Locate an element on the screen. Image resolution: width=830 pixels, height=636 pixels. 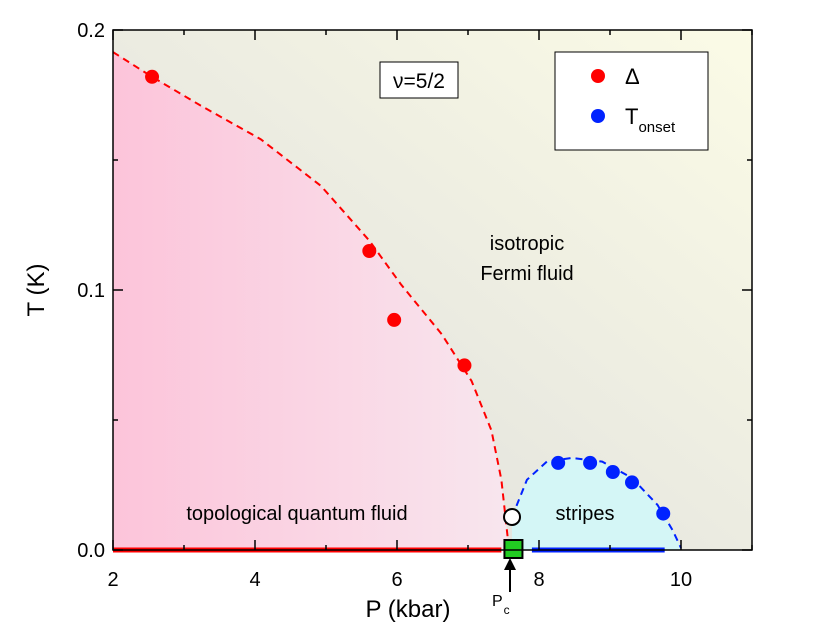
pc-label: Pc is located at coordinates (501, 605).